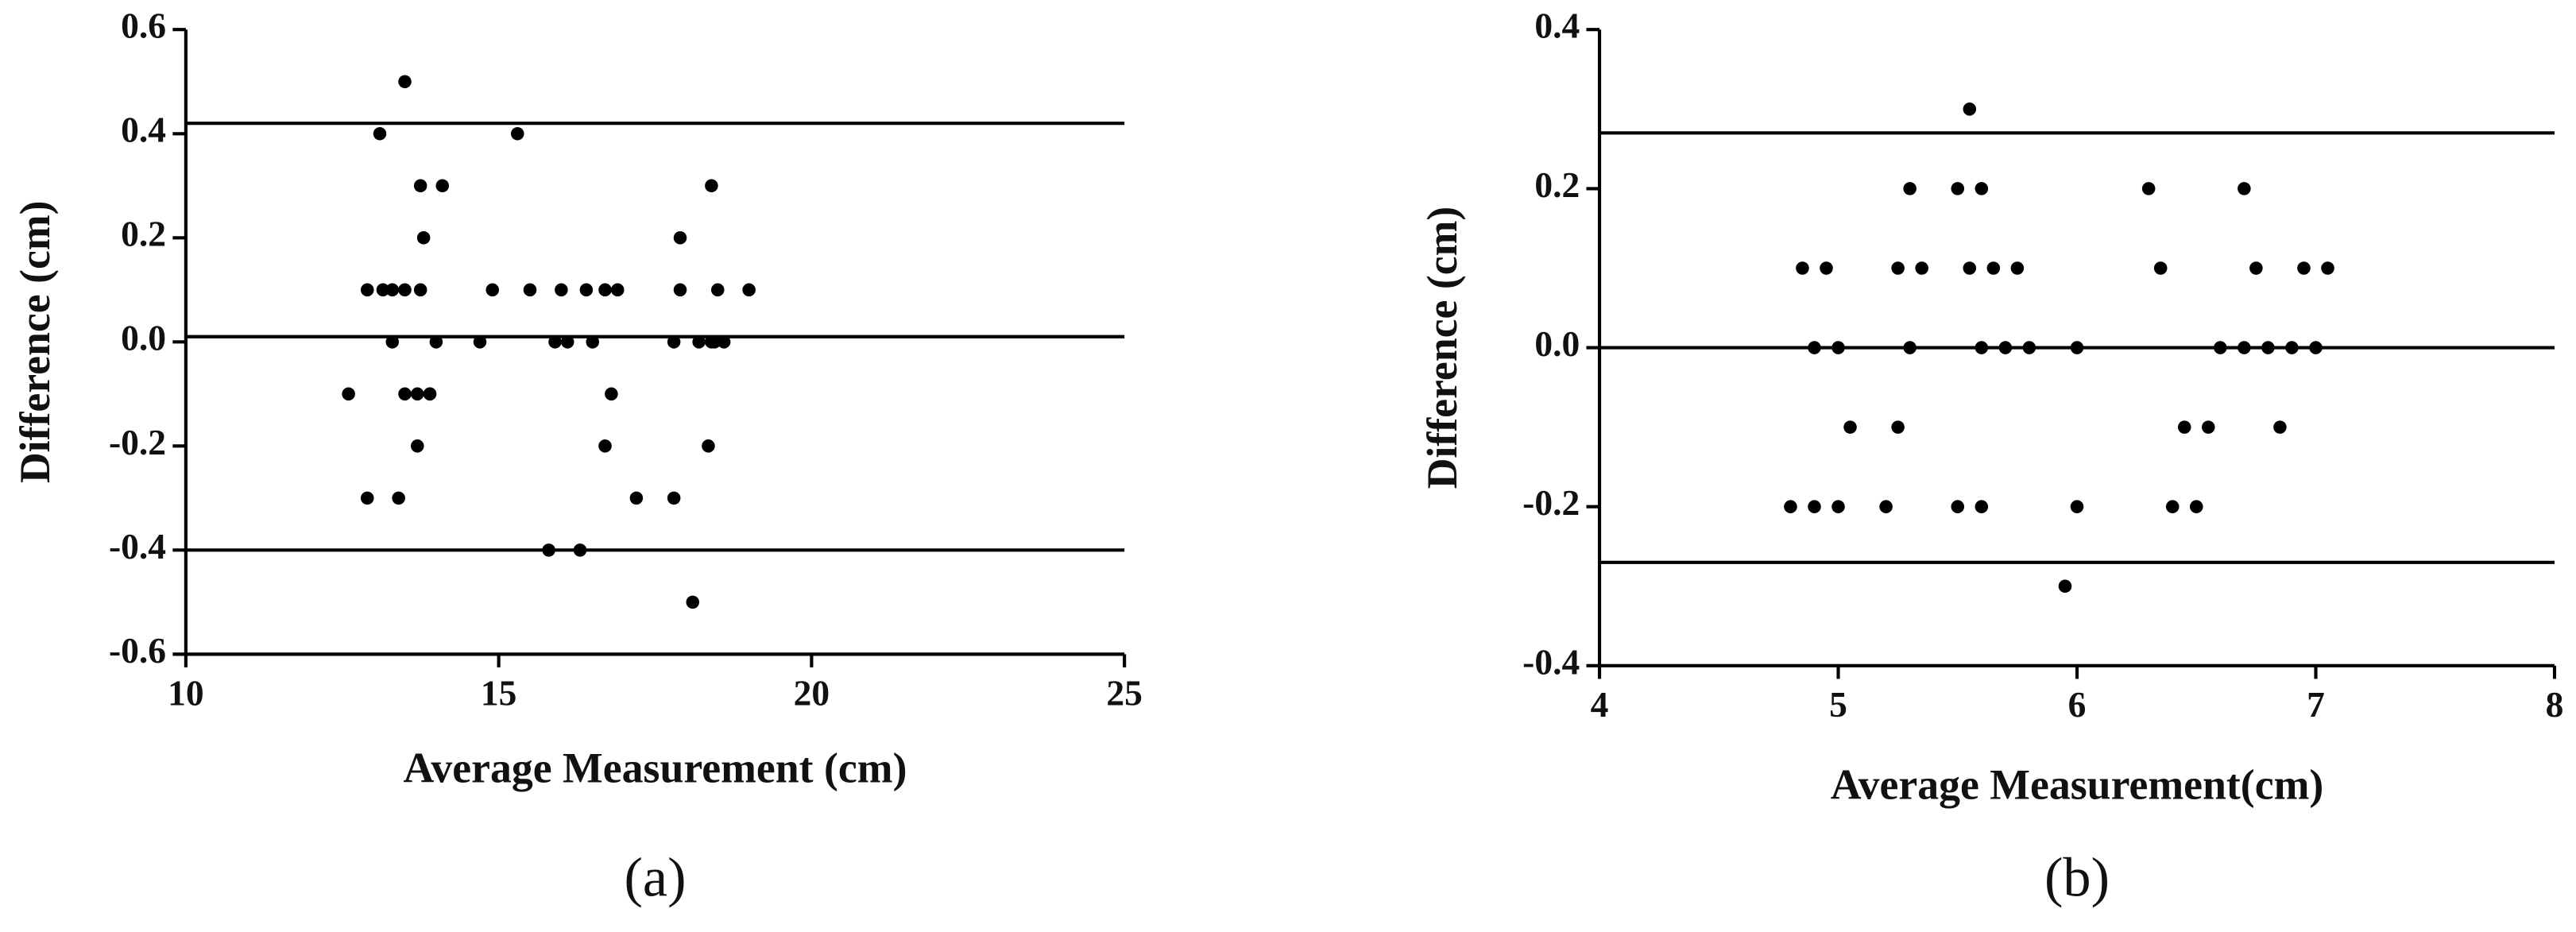  Describe the element at coordinates (2555, 704) in the screenshot. I see `x-tick-label: 8` at that location.